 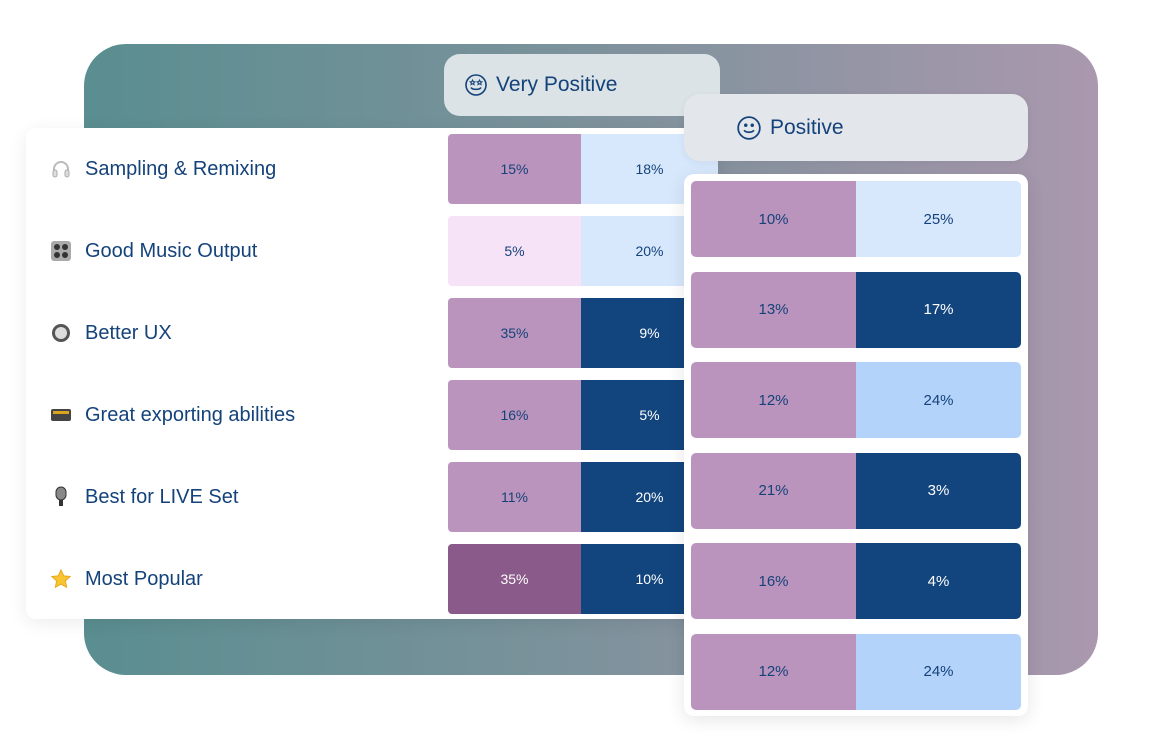 What do you see at coordinates (144, 578) in the screenshot?
I see `feature-label: Most Popular` at bounding box center [144, 578].